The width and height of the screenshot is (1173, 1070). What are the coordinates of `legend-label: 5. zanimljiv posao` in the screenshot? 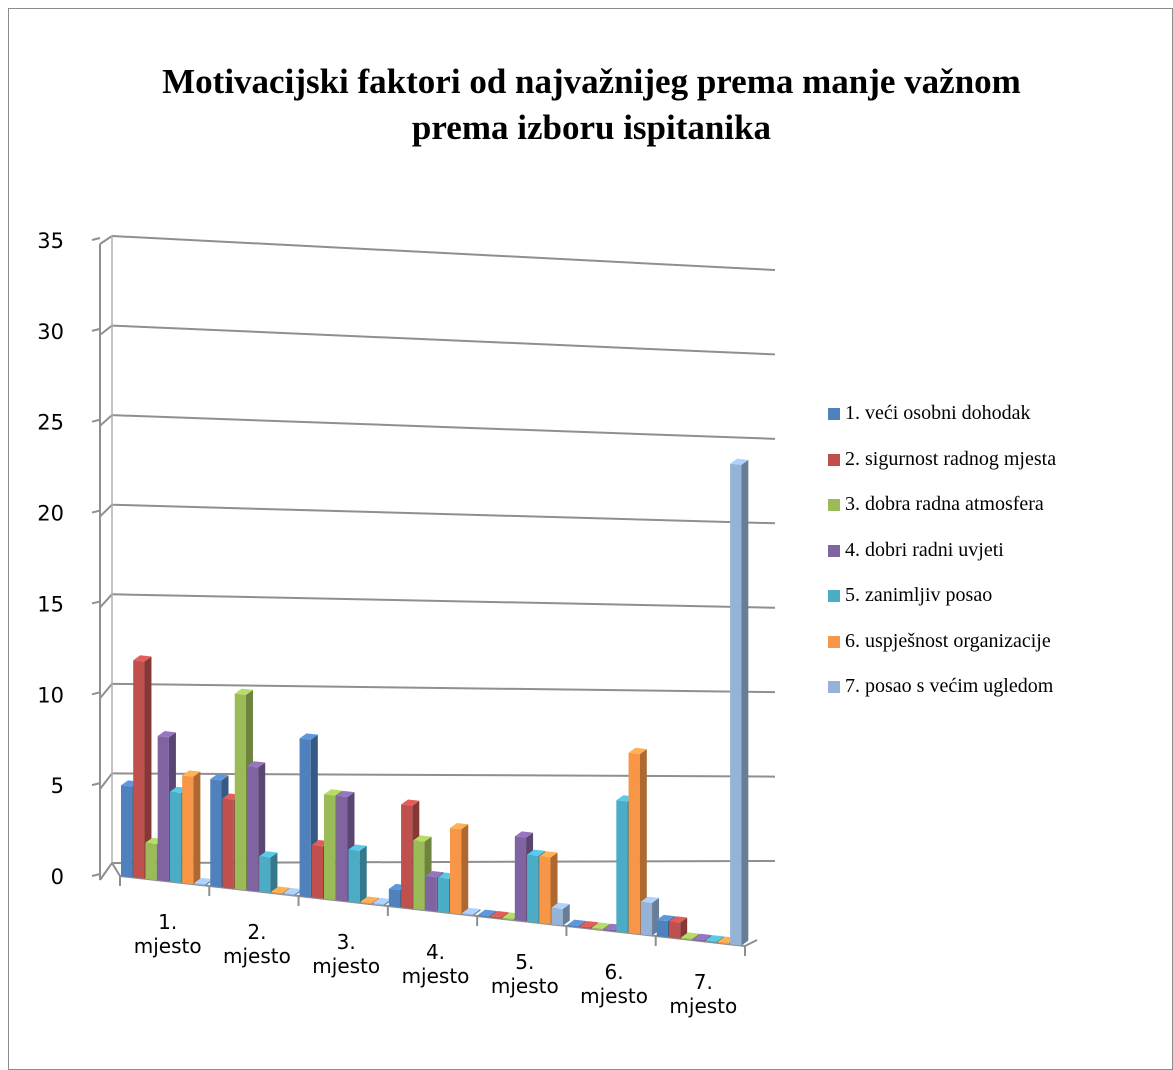 It's located at (919, 595).